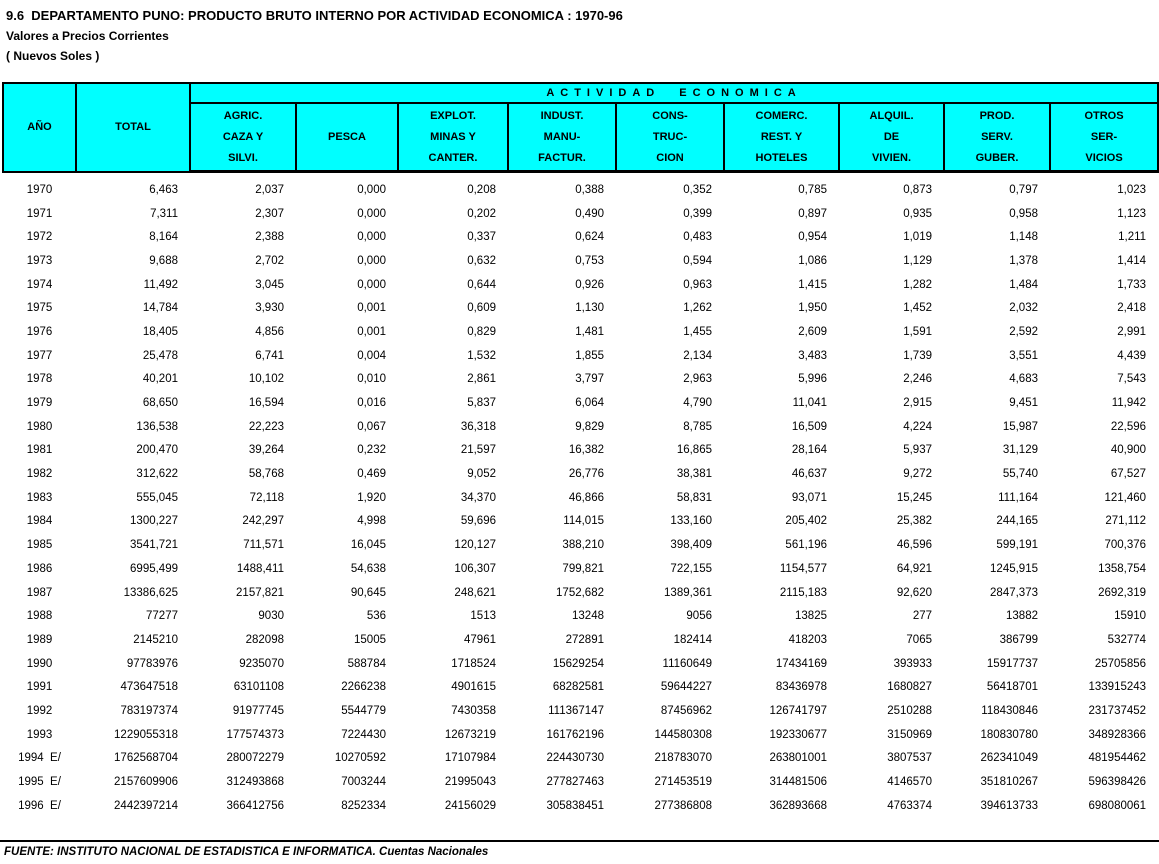 The width and height of the screenshot is (1159, 864). I want to click on value-cell: 92,620, so click(914, 592).